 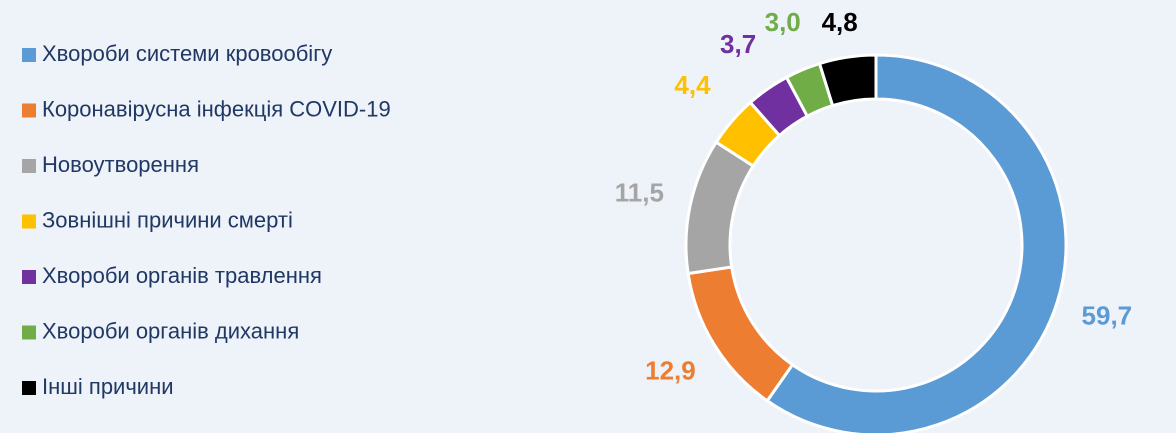 I want to click on legend-label: Зовнішні причини смерті, so click(x=167, y=219).